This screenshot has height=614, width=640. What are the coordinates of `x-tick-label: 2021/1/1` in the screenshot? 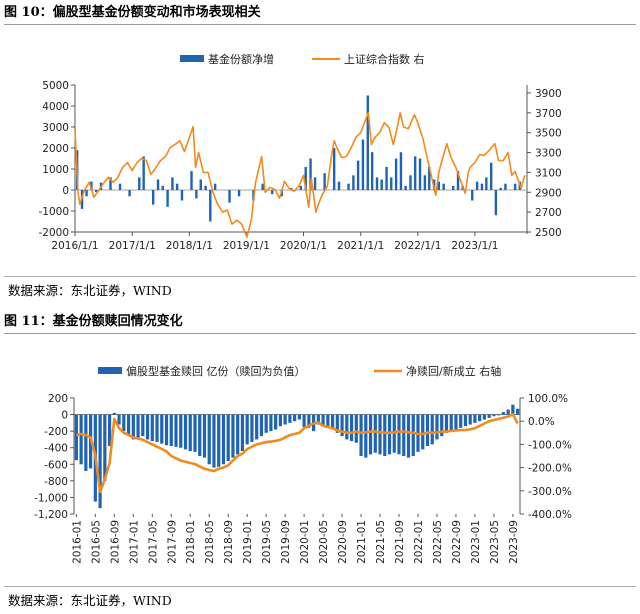 It's located at (360, 246).